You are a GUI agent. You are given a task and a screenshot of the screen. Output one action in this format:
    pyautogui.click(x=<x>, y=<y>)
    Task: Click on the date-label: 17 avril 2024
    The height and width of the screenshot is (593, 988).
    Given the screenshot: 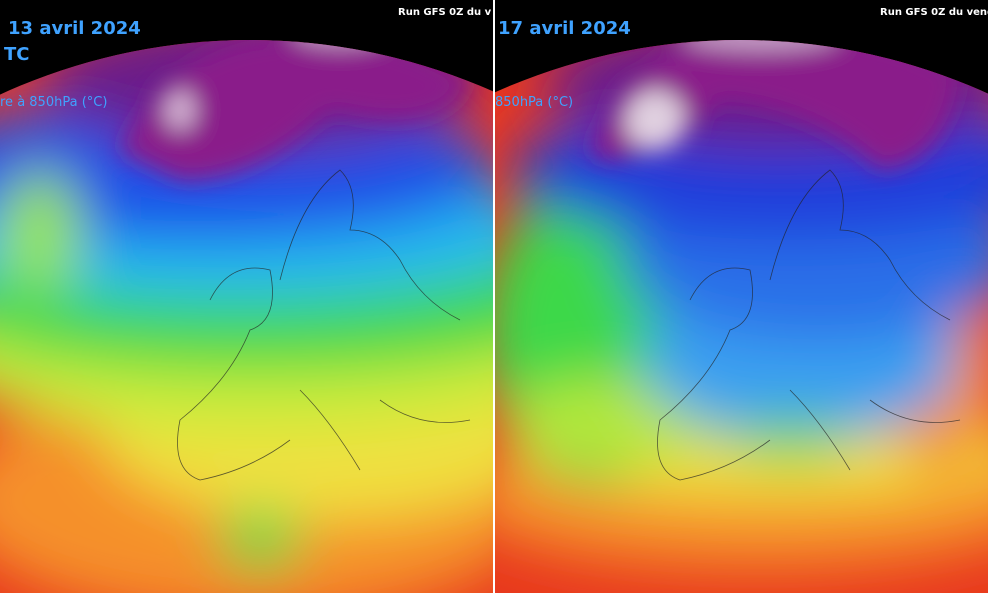 What is the action you would take?
    pyautogui.click(x=564, y=28)
    